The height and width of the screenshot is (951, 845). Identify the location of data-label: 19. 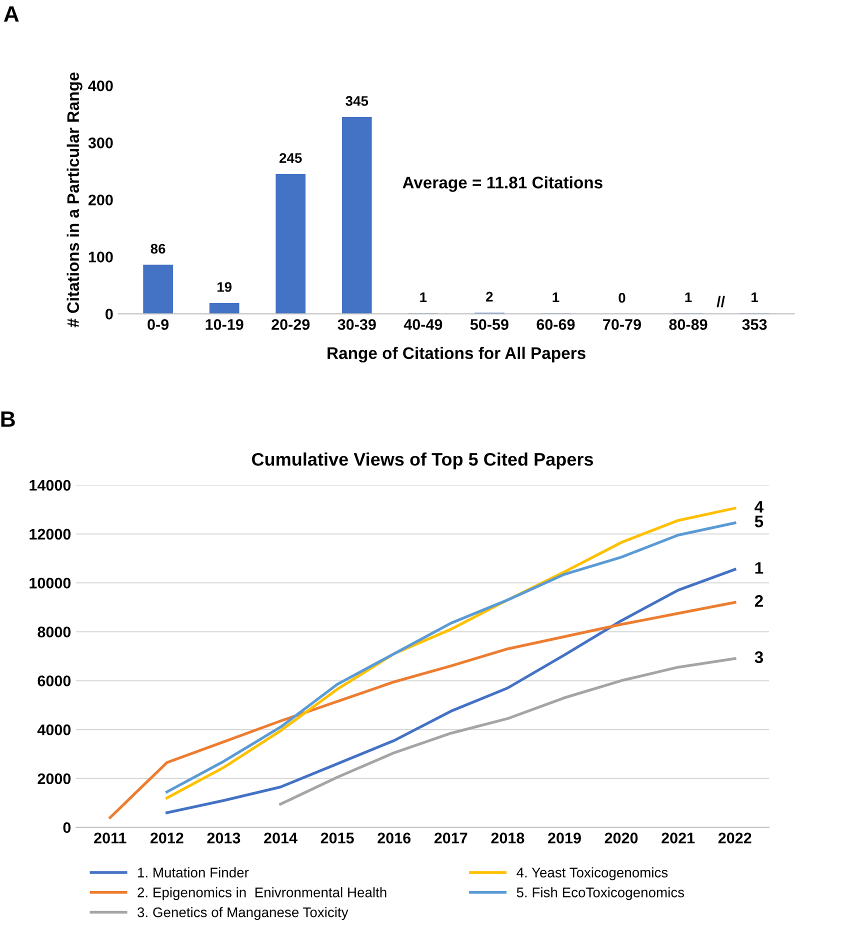
(224, 287).